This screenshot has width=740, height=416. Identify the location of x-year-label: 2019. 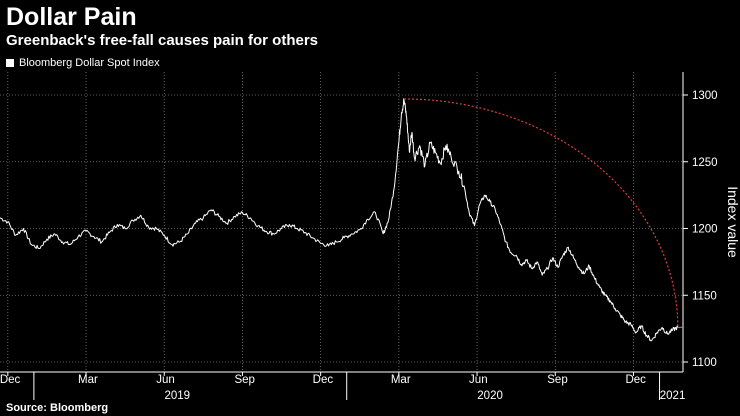
(177, 396).